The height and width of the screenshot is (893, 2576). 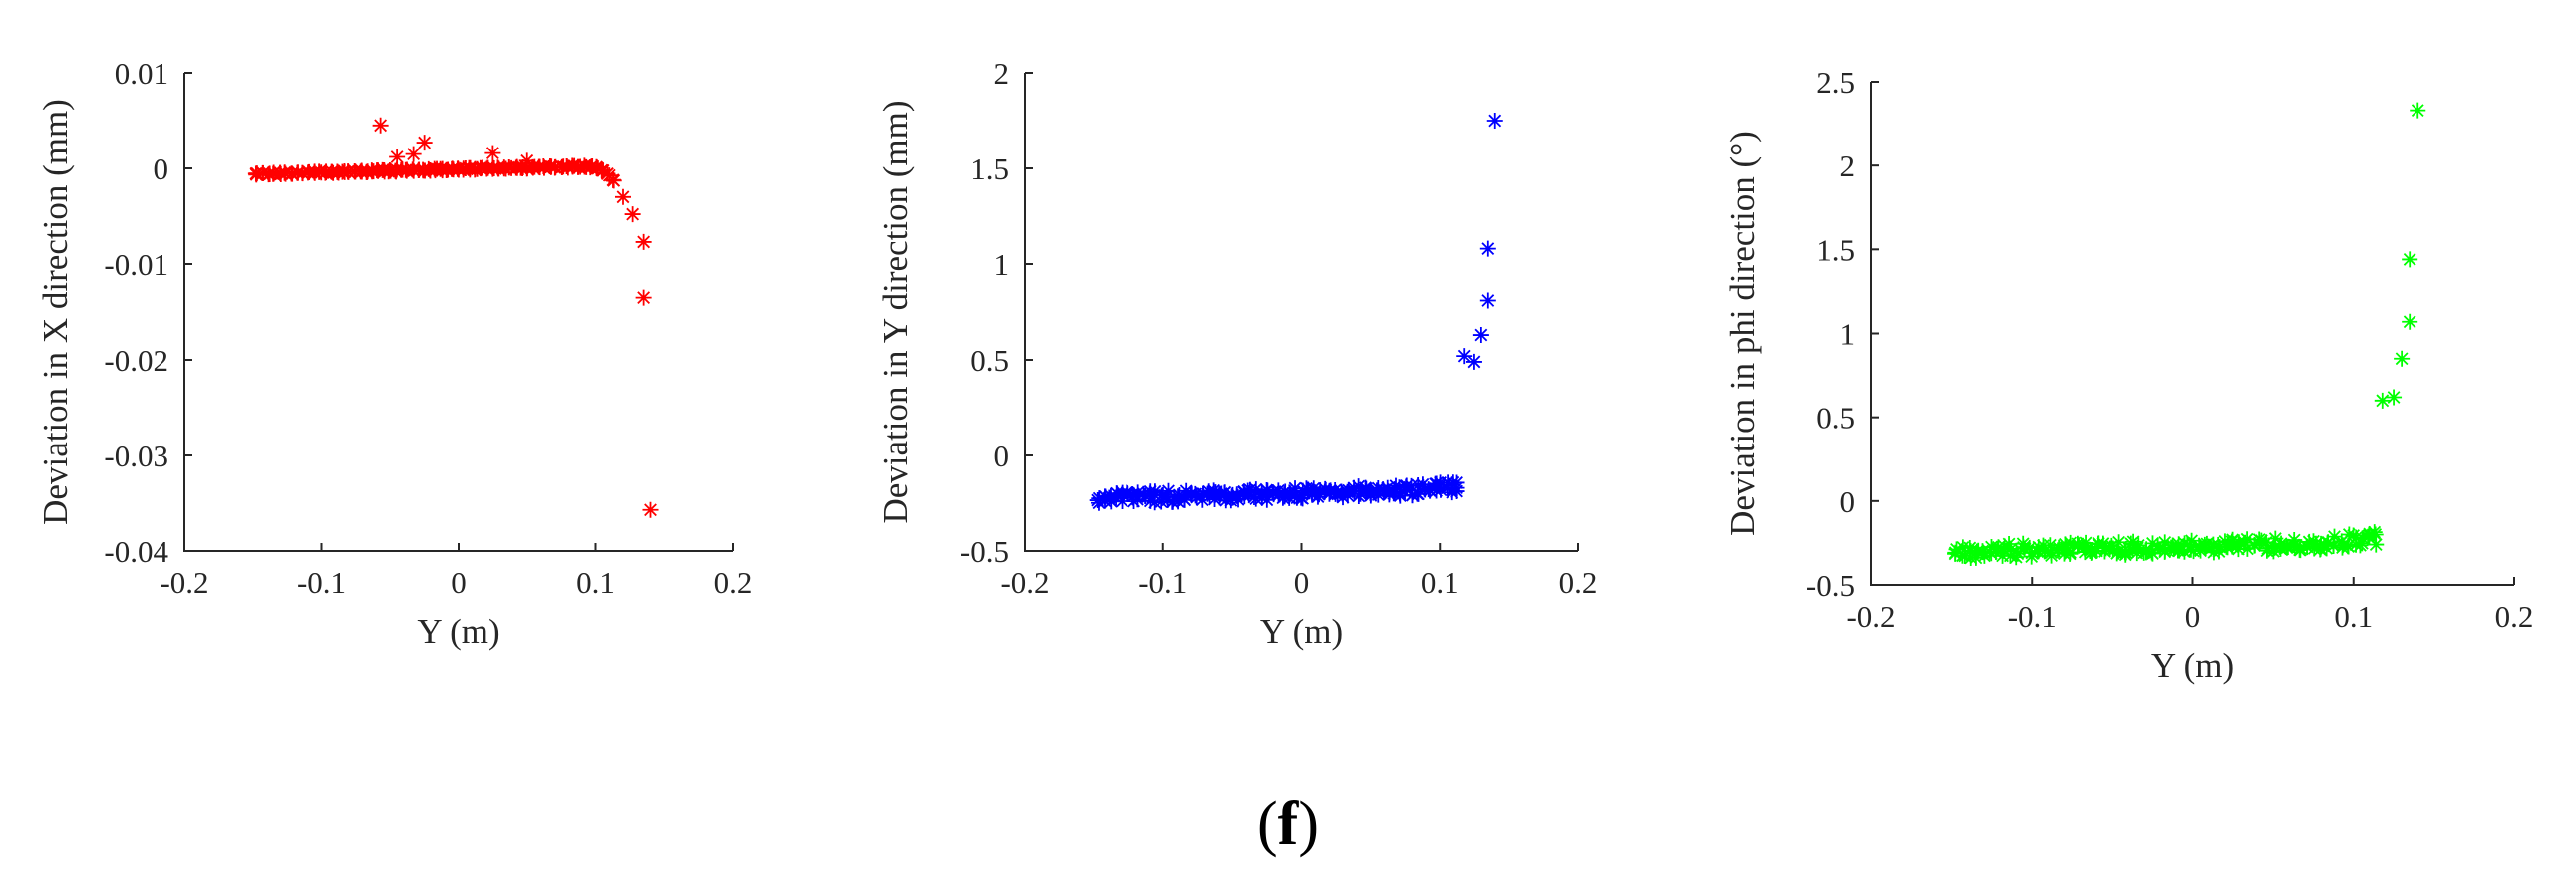 I want to click on scatter-series, so click(x=2186, y=335).